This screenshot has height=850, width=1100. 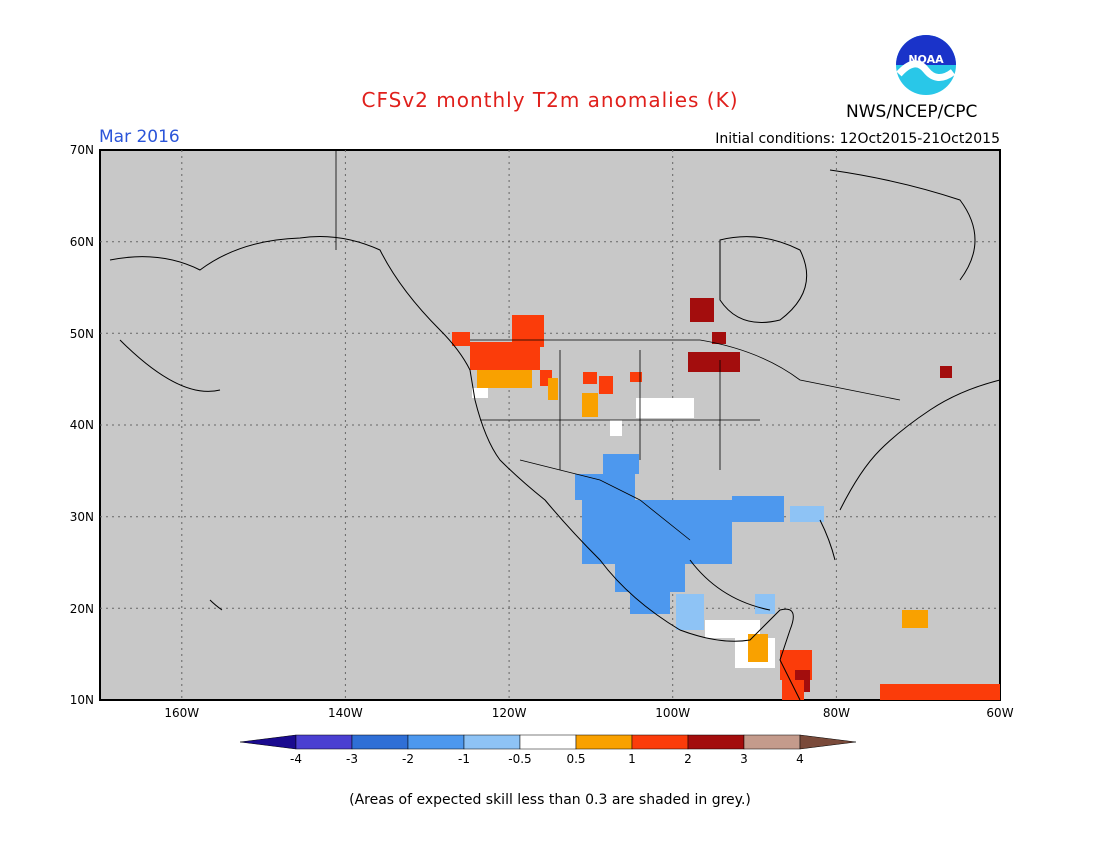 I want to click on colorbar-labels: -4 -3 -2 -1 -0.5 0.5 1 2 3 4, so click(x=547, y=759).